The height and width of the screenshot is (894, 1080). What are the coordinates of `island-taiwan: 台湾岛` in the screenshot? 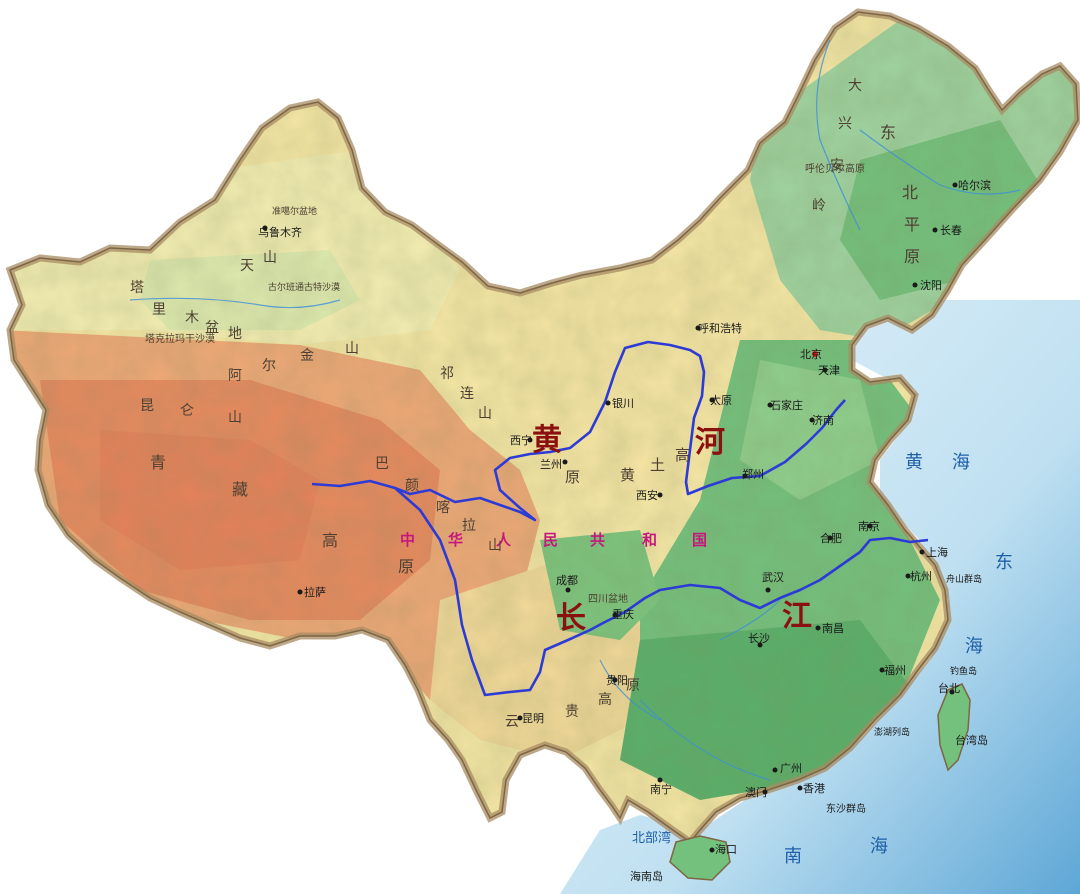 It's located at (971, 740).